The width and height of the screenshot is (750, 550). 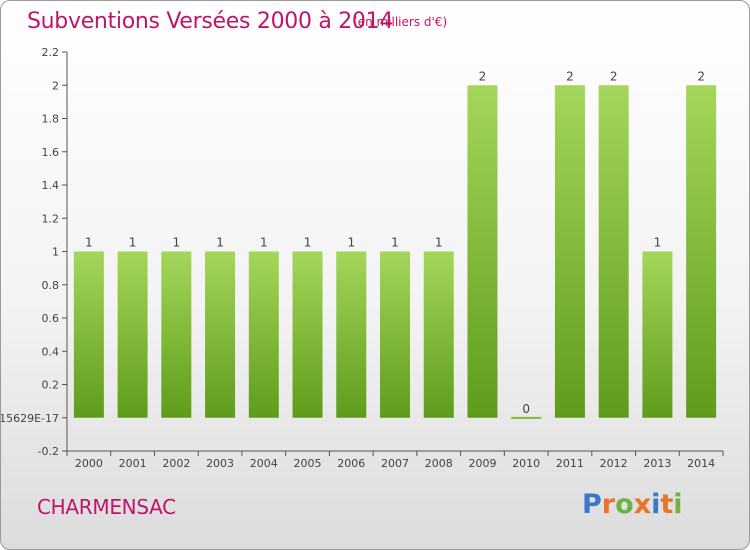 What do you see at coordinates (55, 85) in the screenshot?
I see `y-tick-label: 2` at bounding box center [55, 85].